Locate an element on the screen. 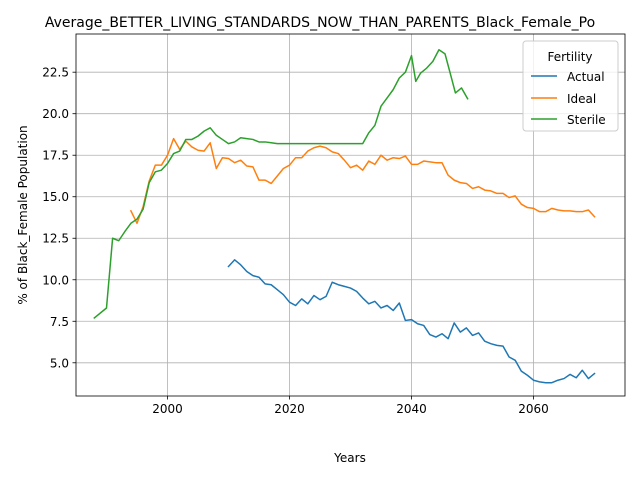 Image resolution: width=640 pixels, height=480 pixels. legend-label-actual: Actual is located at coordinates (586, 77).